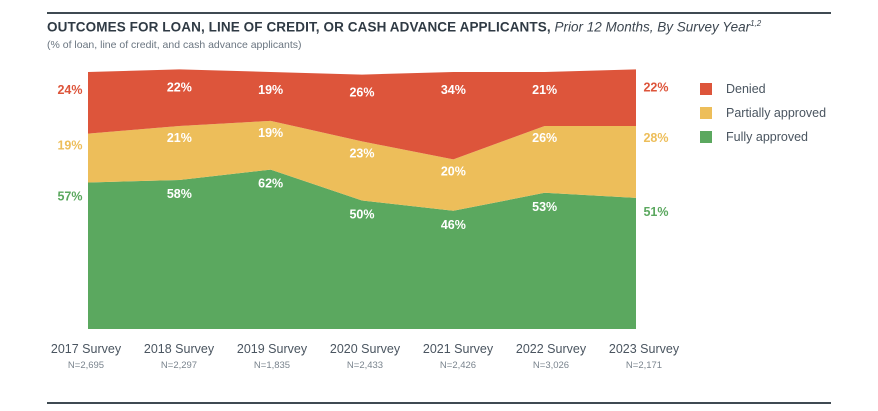  I want to click on data-label-partially-approved: 21%, so click(179, 138).